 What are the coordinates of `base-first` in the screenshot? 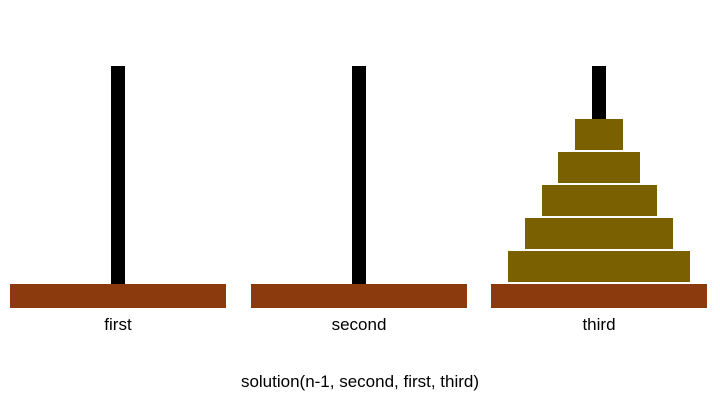 It's located at (118, 296).